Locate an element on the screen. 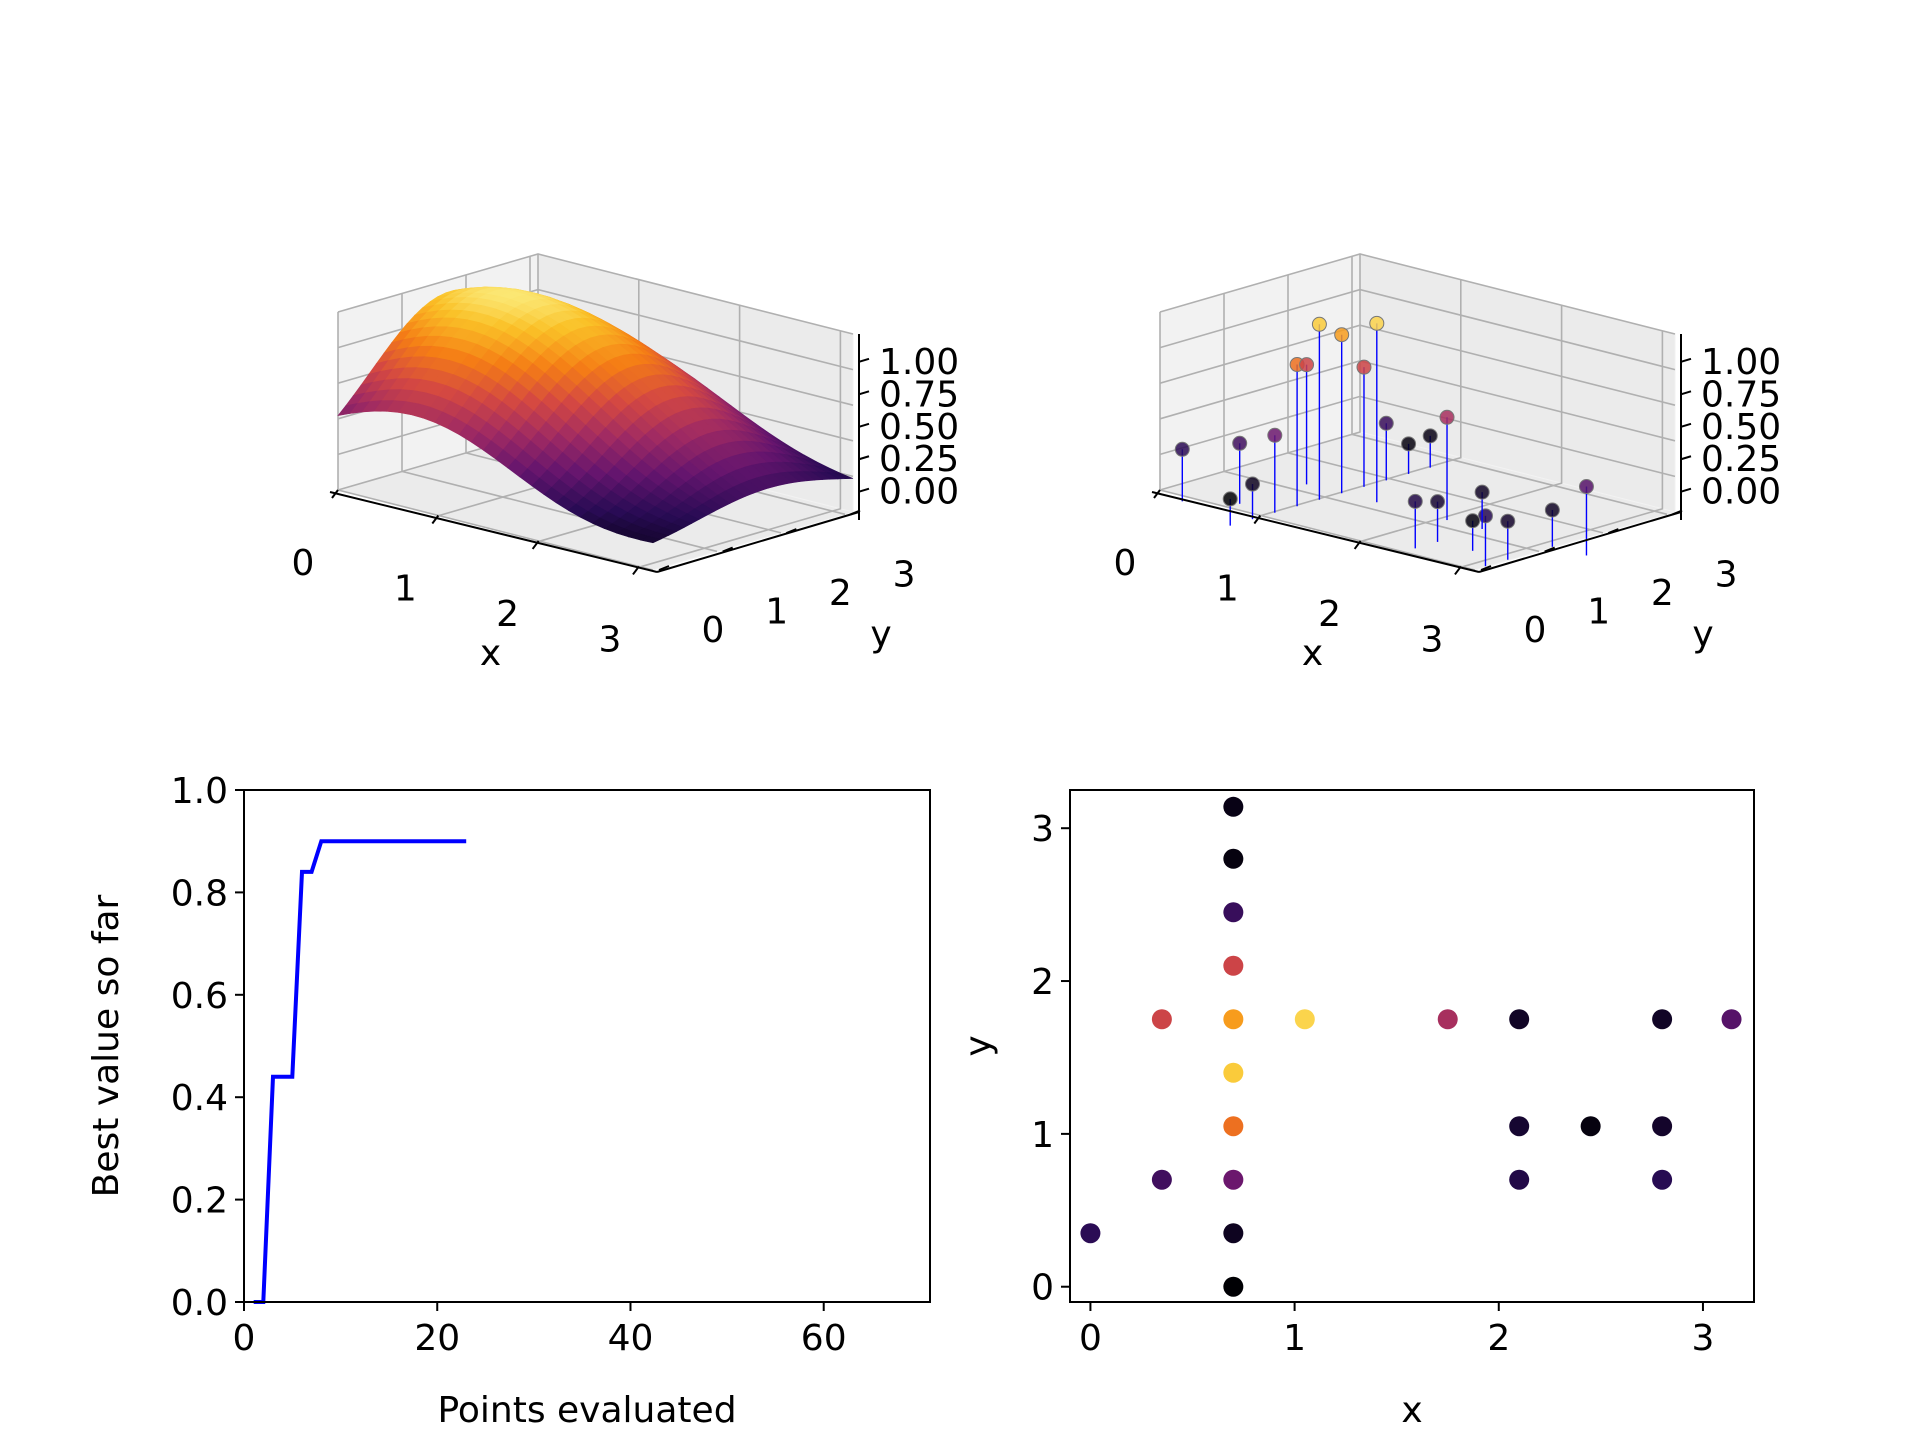  x-tick-label: 20 is located at coordinates (437, 1338).